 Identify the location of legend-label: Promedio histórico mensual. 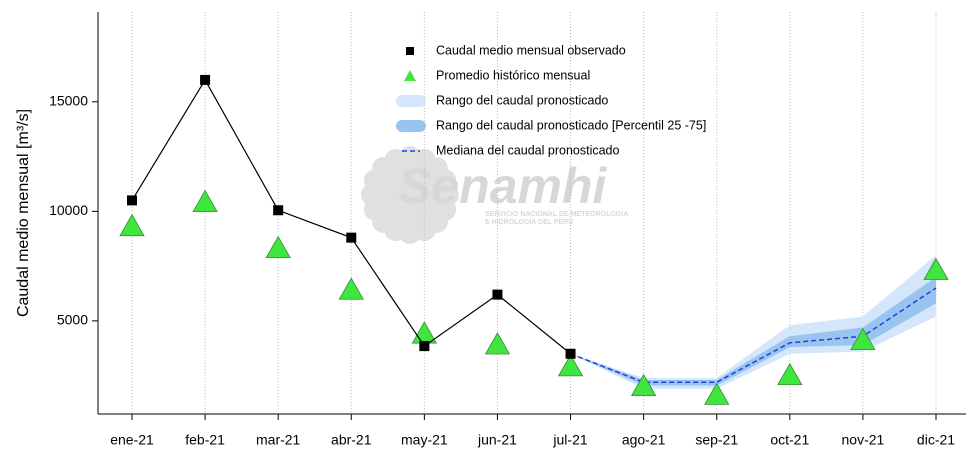
(513, 75).